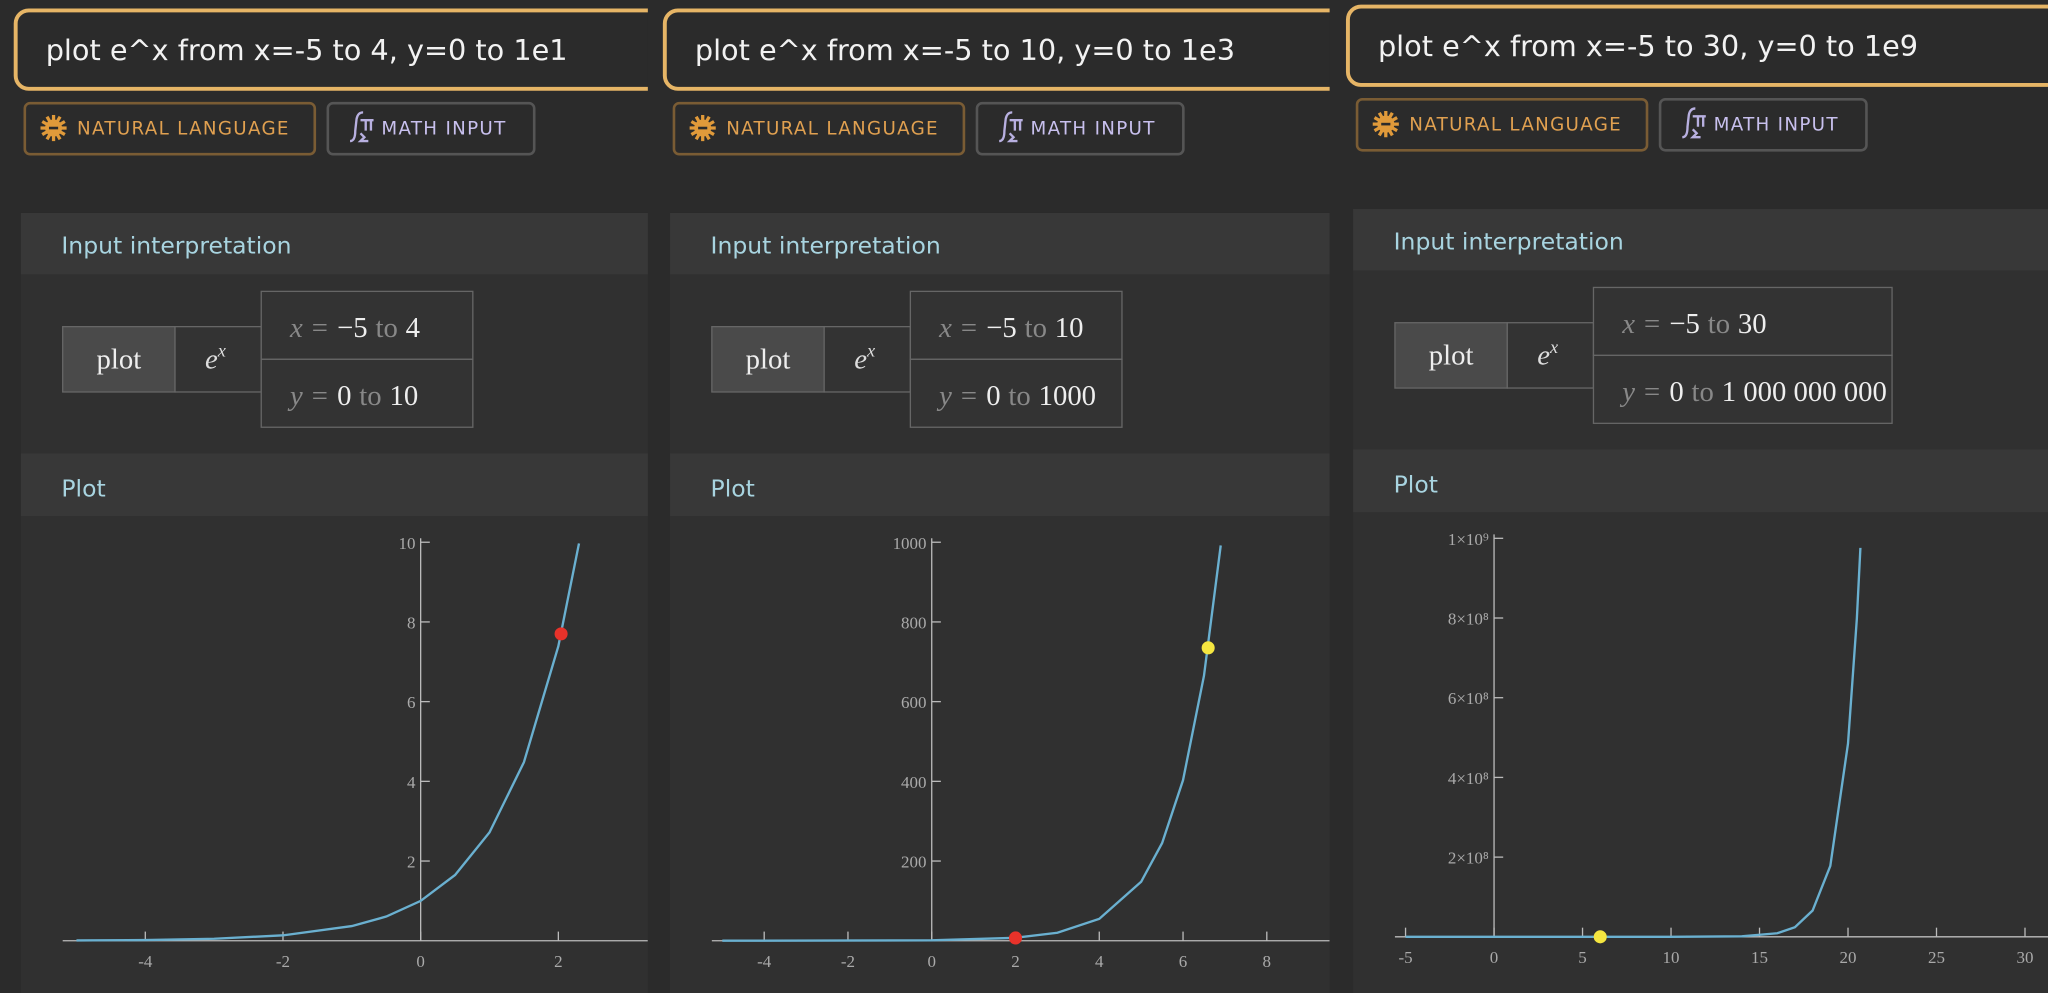 This screenshot has width=2048, height=993. What do you see at coordinates (1067, 396) in the screenshot?
I see `range-part: 1000` at bounding box center [1067, 396].